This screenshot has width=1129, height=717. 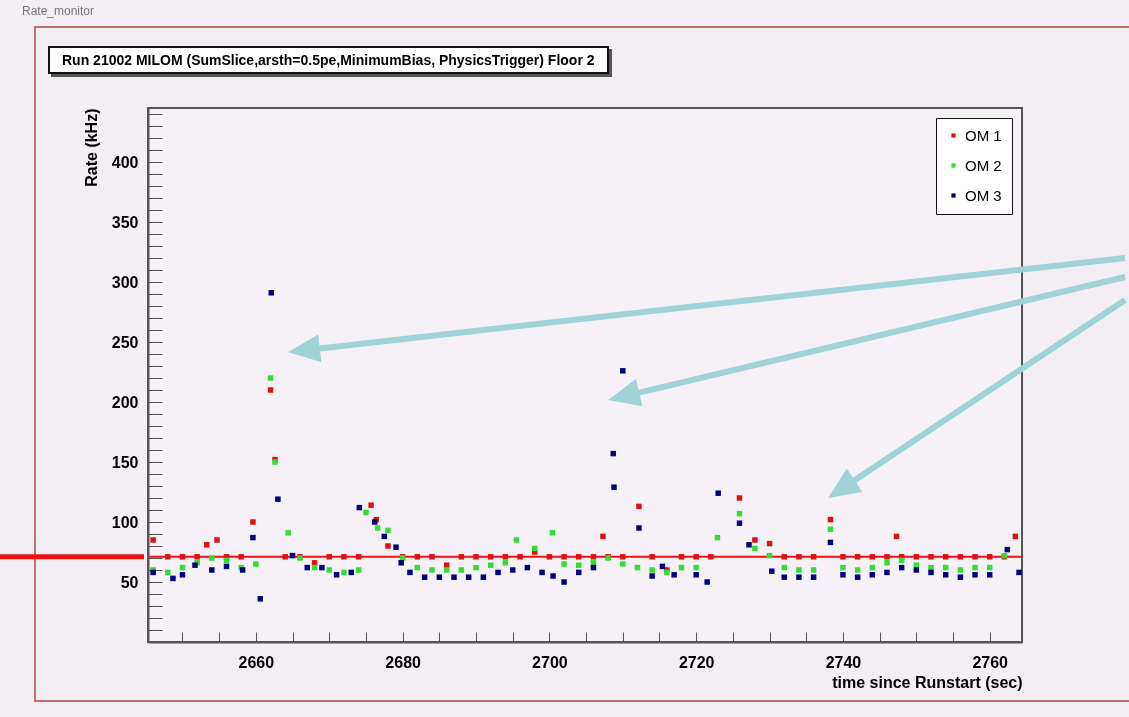 I want to click on x-tick-label: 2700, so click(x=550, y=662).